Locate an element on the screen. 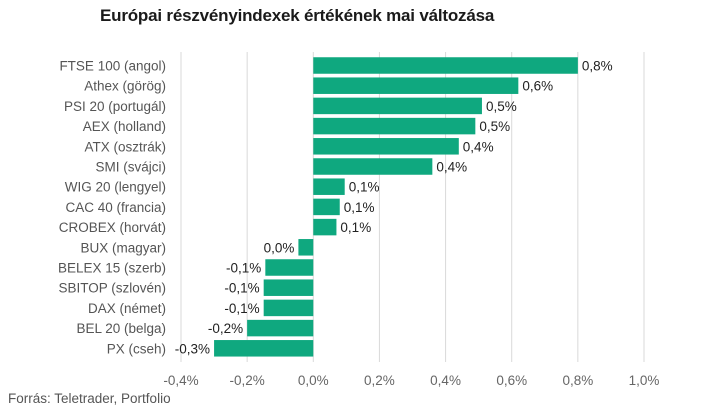 The width and height of the screenshot is (723, 416). category-label: PX (cseh) is located at coordinates (136, 348).